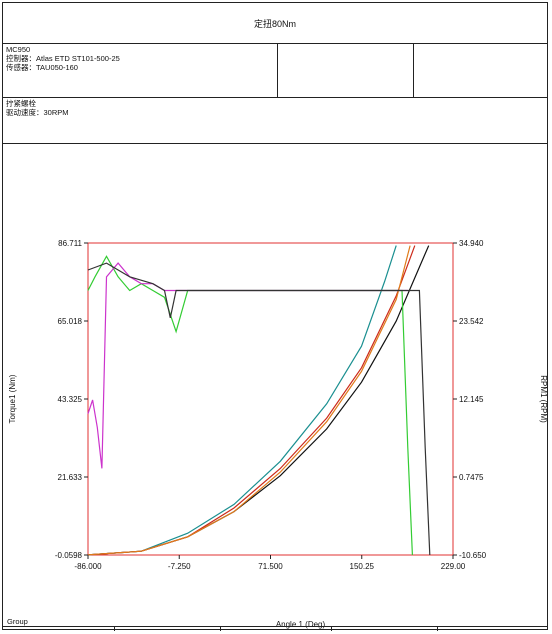 The width and height of the screenshot is (552, 634). What do you see at coordinates (17, 621) in the screenshot?
I see `group-label: Group` at bounding box center [17, 621].